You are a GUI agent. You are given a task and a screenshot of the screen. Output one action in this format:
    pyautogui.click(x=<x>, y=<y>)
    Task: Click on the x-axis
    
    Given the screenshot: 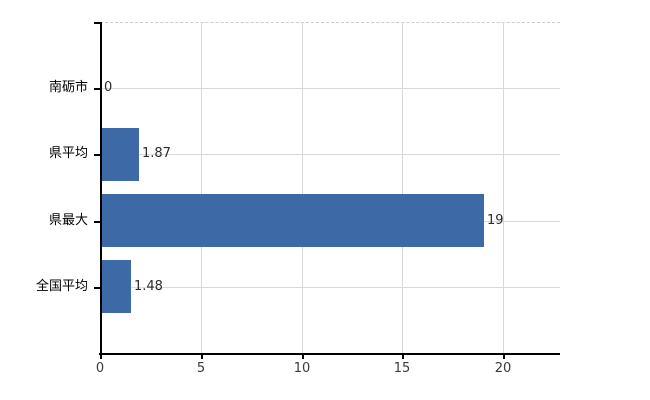 What is the action you would take?
    pyautogui.click(x=329, y=354)
    